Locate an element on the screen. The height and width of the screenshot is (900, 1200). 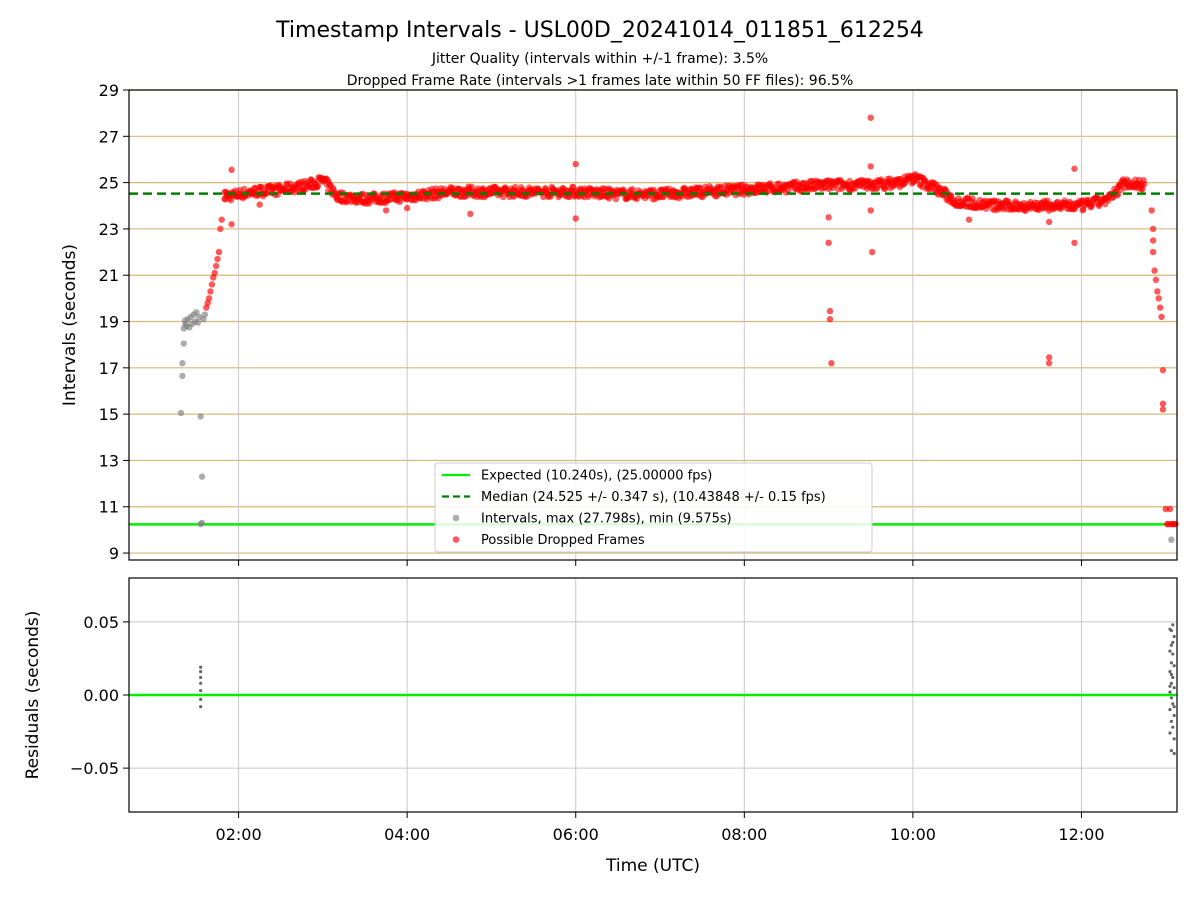
bottom-x-tick-label: 04:00 is located at coordinates (407, 834).